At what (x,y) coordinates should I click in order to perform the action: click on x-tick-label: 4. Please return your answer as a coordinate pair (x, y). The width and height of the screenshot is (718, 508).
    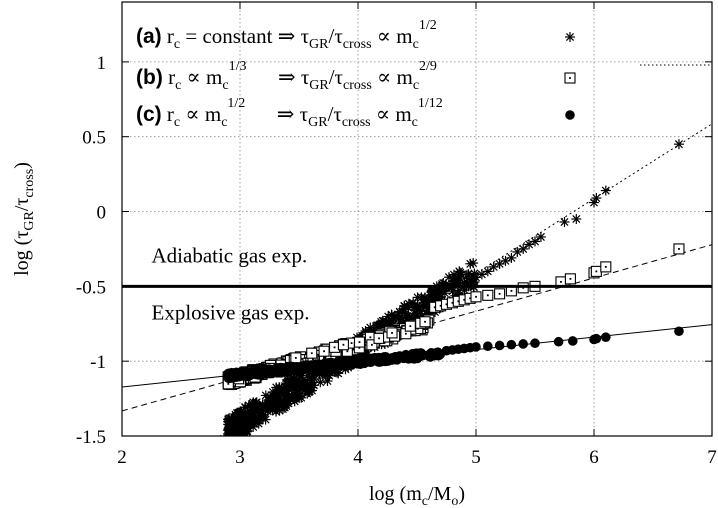
    Looking at the image, I should click on (358, 457).